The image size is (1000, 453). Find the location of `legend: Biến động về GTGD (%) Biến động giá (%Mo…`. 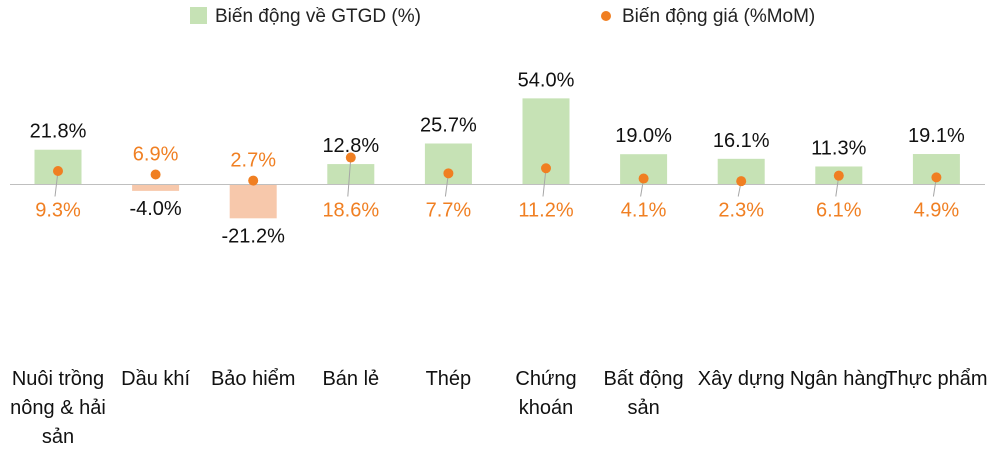

legend: Biến động về GTGD (%) Biến động giá (%Mo… is located at coordinates (502, 16).